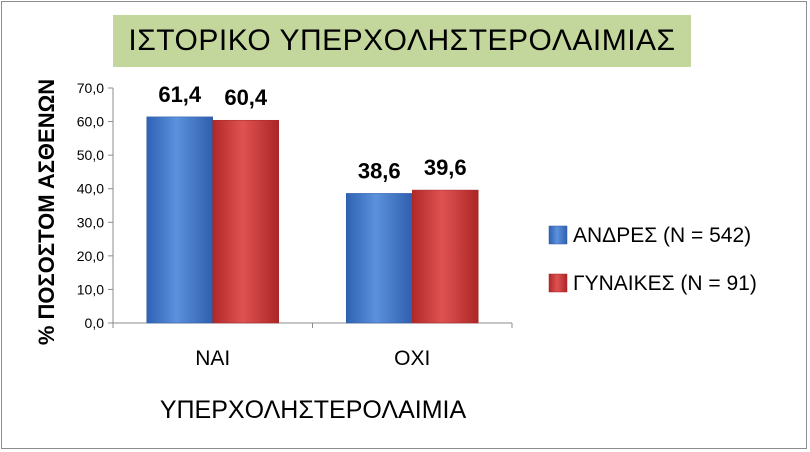  What do you see at coordinates (180, 94) in the screenshot?
I see `data-label: 61,4` at bounding box center [180, 94].